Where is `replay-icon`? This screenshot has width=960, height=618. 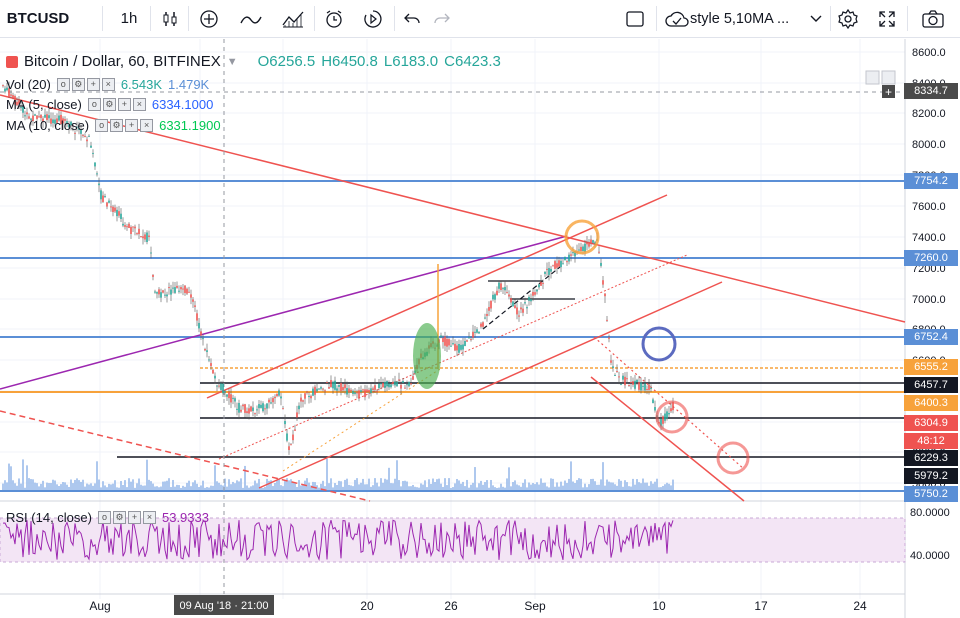
replay-icon is located at coordinates (373, 18).